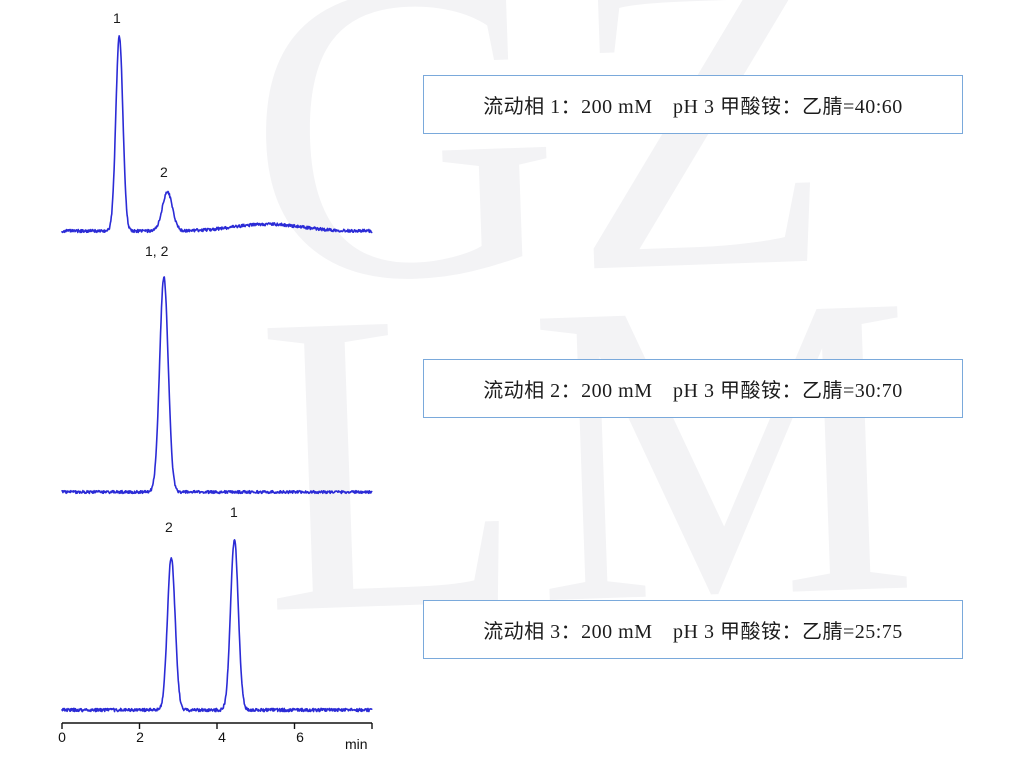 The image size is (1022, 782). I want to click on annotation-text-mobile-phase-1: 流动相 1：200 mM pH 3 甲酸铵：乙腈=40:60, so click(693, 107).